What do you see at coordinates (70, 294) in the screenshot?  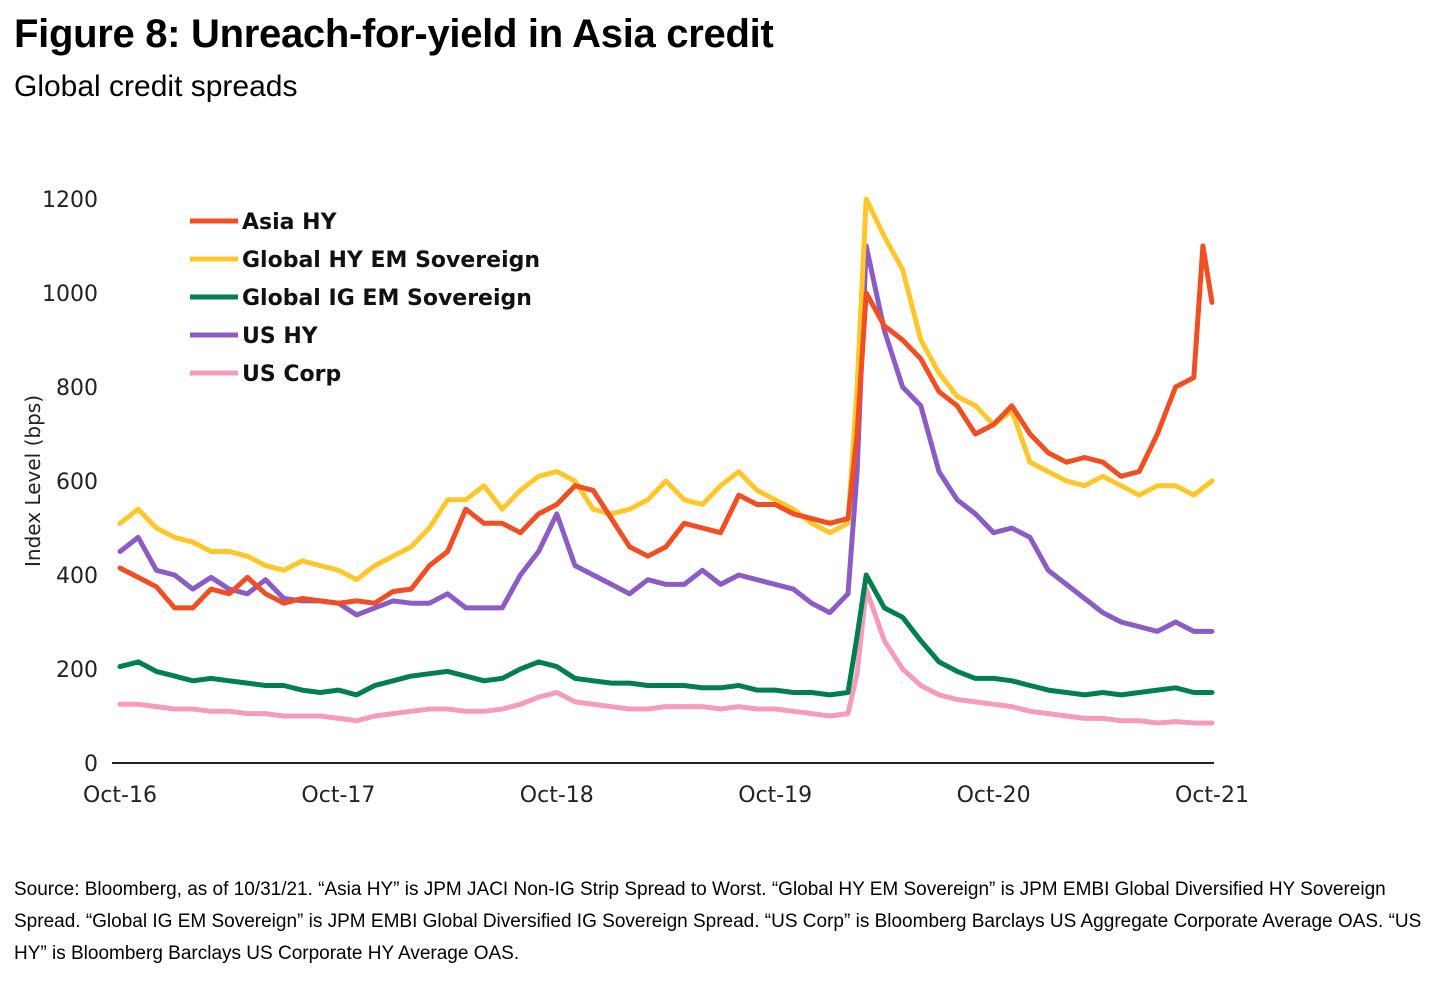 I see `y-tick-label: 1000` at bounding box center [70, 294].